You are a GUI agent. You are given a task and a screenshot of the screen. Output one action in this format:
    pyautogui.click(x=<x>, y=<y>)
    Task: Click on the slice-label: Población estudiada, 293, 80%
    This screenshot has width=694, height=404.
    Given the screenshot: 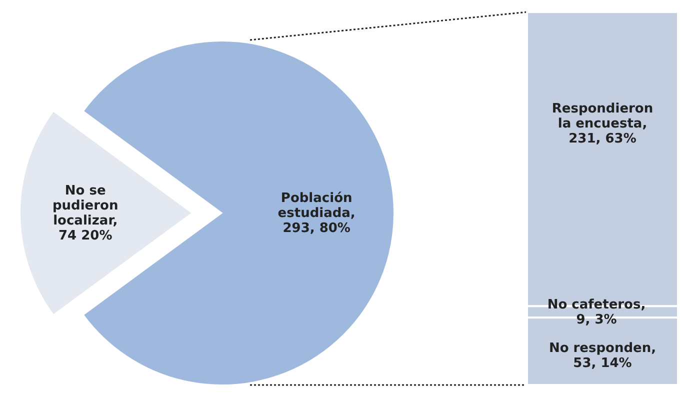 What is the action you would take?
    pyautogui.click(x=317, y=213)
    